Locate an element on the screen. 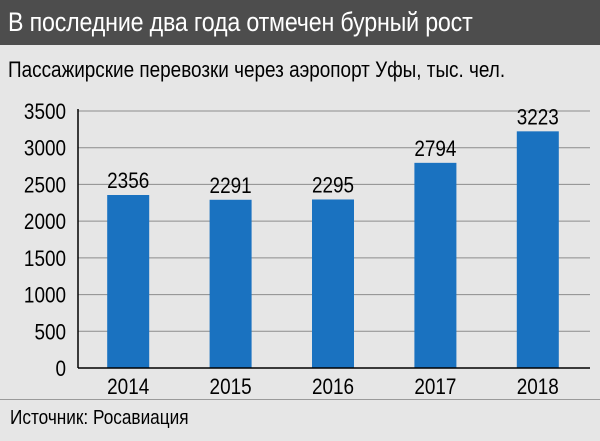 This screenshot has width=600, height=441. source-note: Источник: Росавиация is located at coordinates (99, 418).